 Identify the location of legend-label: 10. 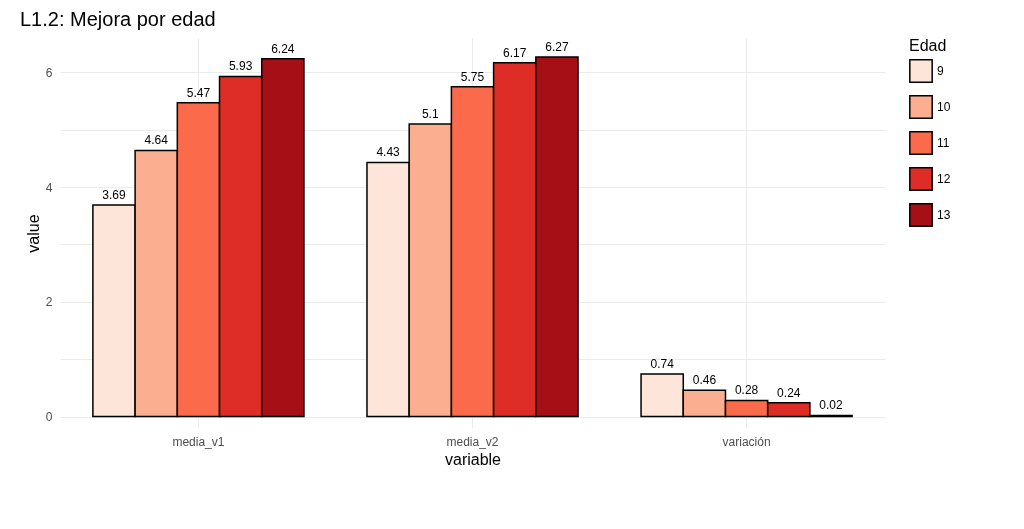
(944, 107).